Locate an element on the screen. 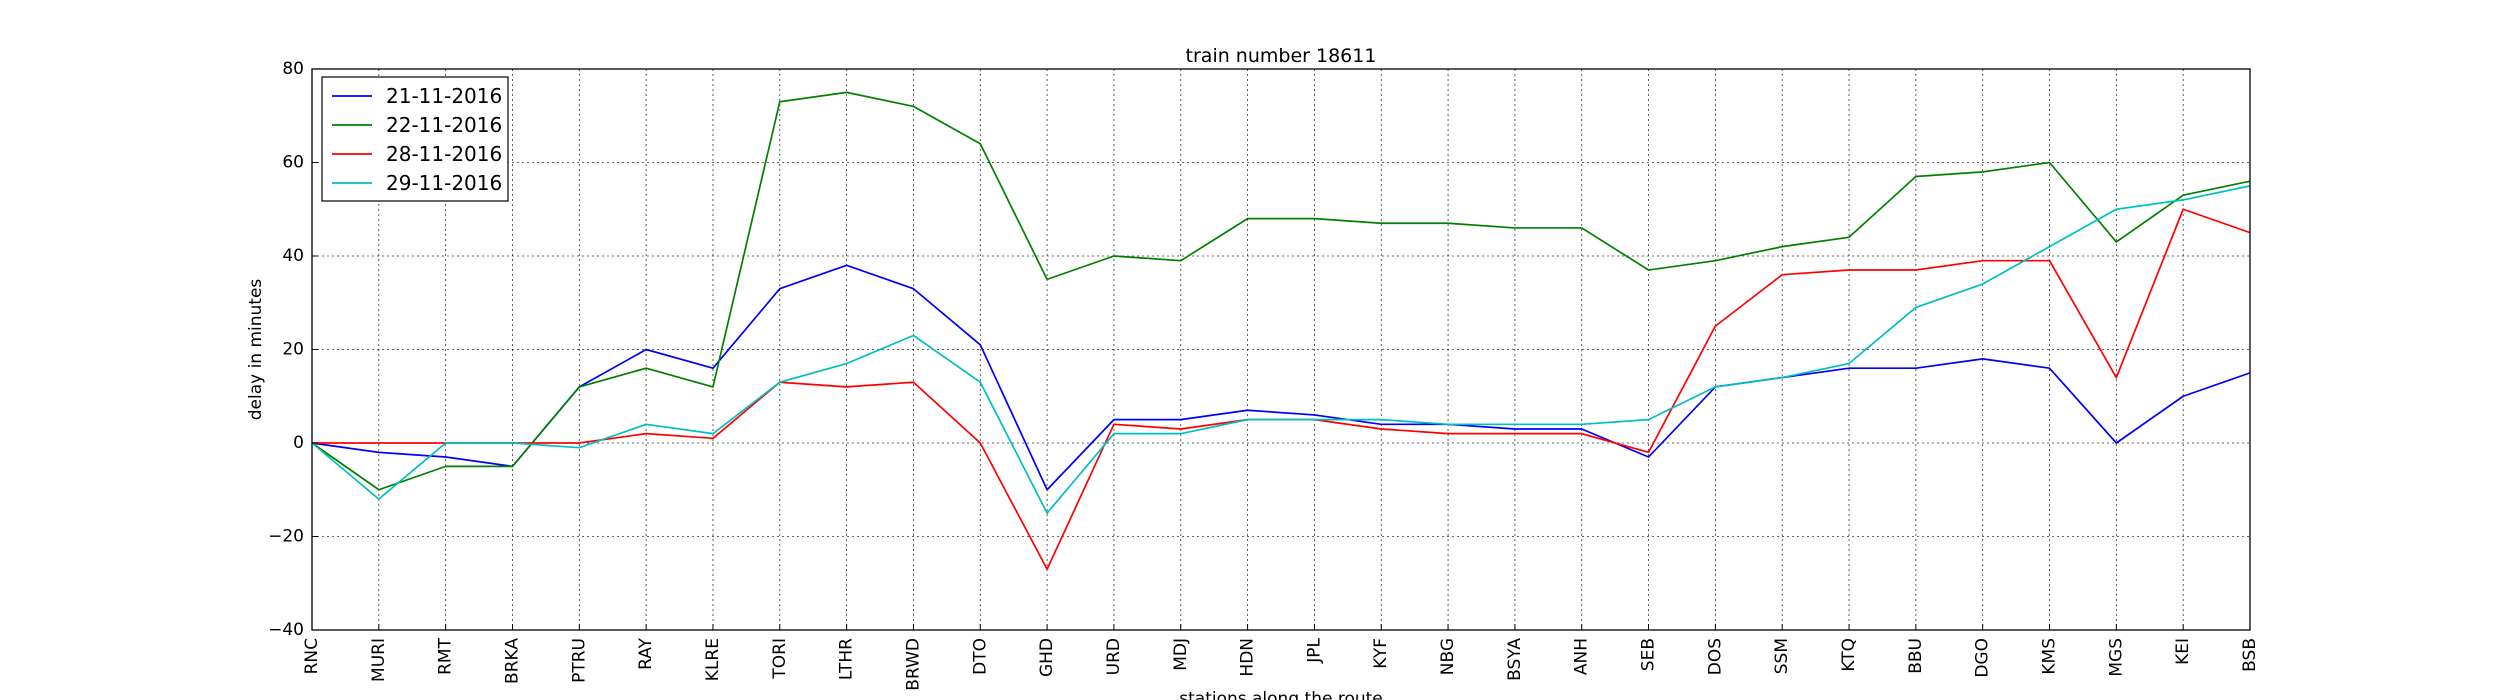  x-tick-label: KTQ is located at coordinates (1849, 655).